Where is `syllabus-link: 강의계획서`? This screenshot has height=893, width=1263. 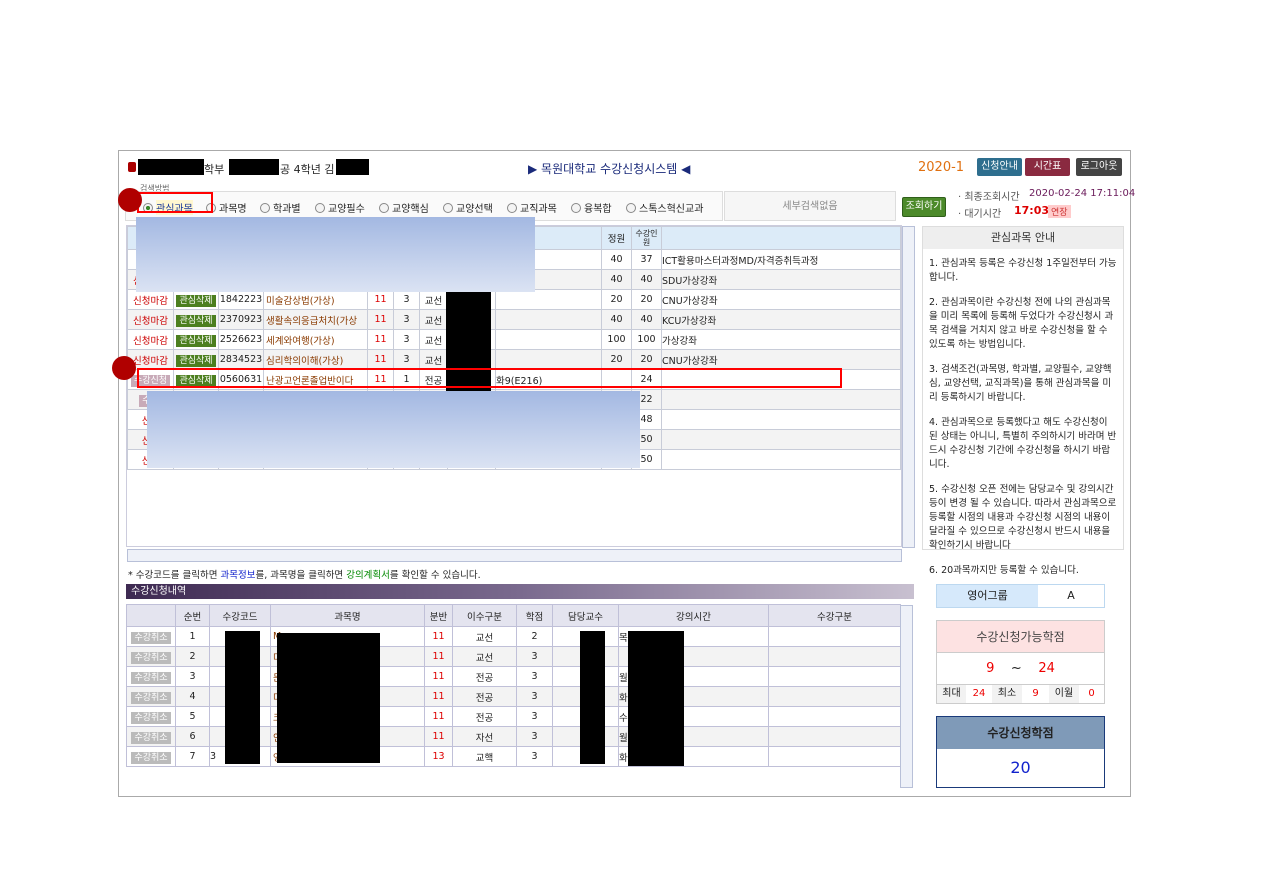 syllabus-link: 강의계획서 is located at coordinates (368, 575).